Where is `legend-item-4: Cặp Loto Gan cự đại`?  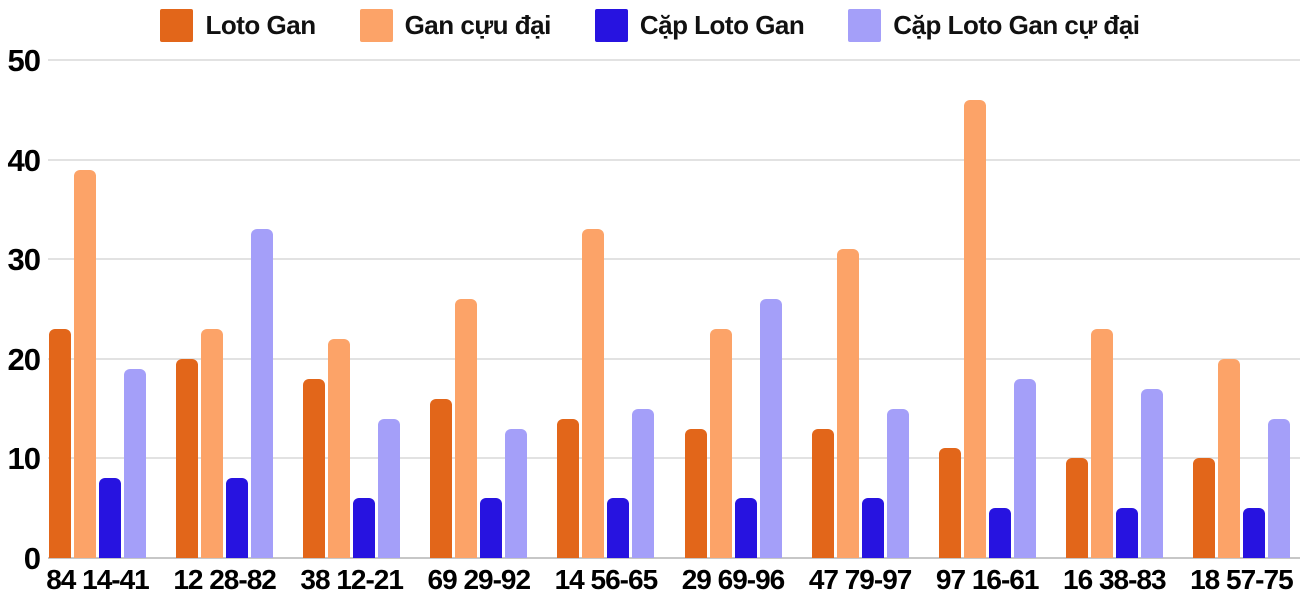 legend-item-4: Cặp Loto Gan cự đại is located at coordinates (994, 25).